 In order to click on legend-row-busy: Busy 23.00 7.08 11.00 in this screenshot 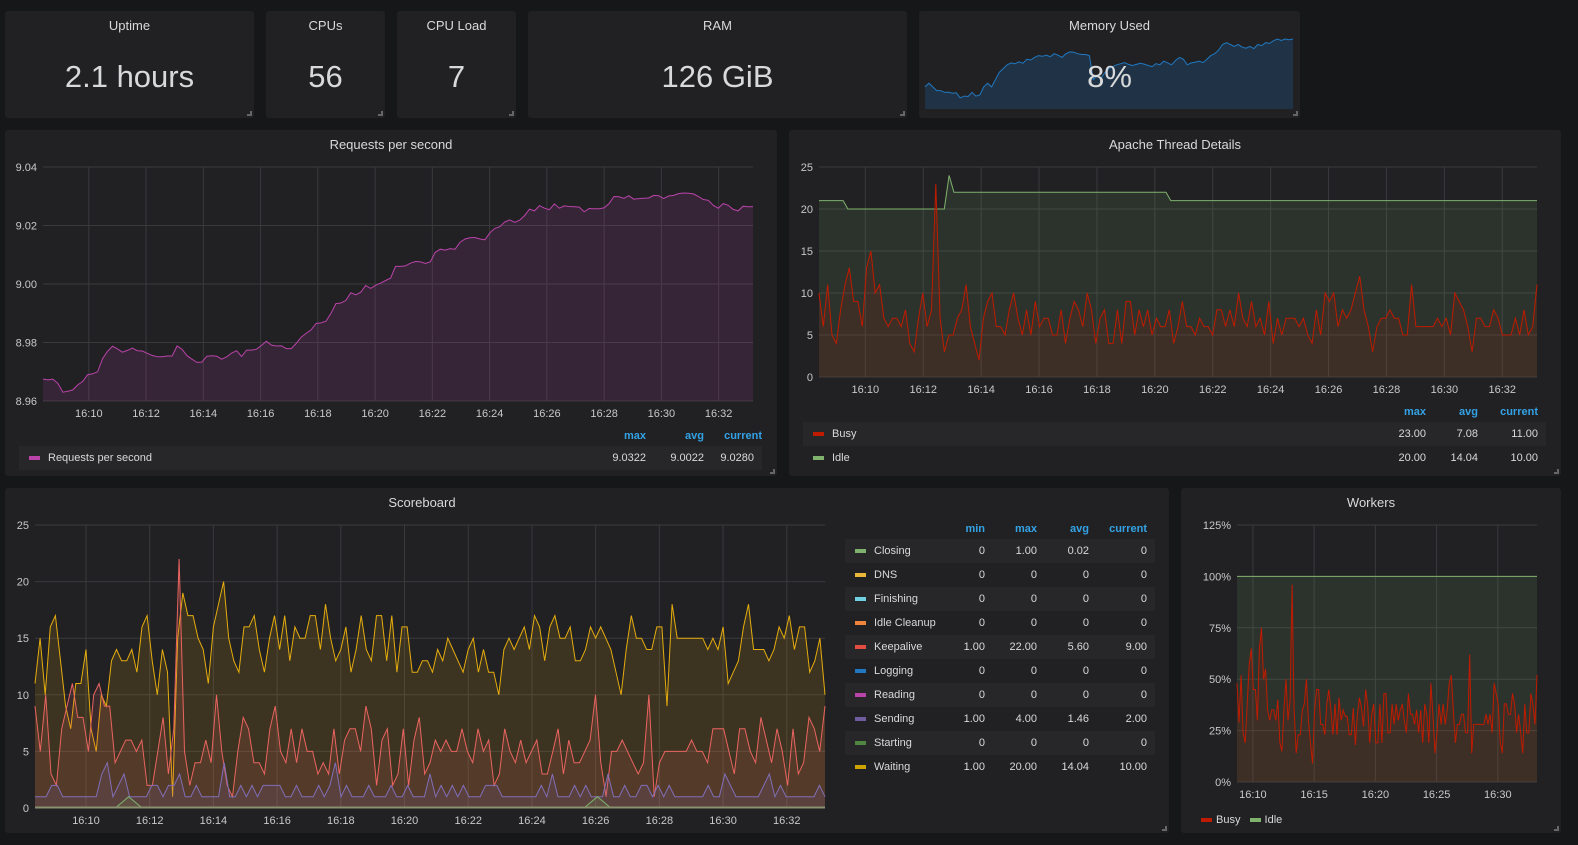, I will do `click(1174, 434)`.